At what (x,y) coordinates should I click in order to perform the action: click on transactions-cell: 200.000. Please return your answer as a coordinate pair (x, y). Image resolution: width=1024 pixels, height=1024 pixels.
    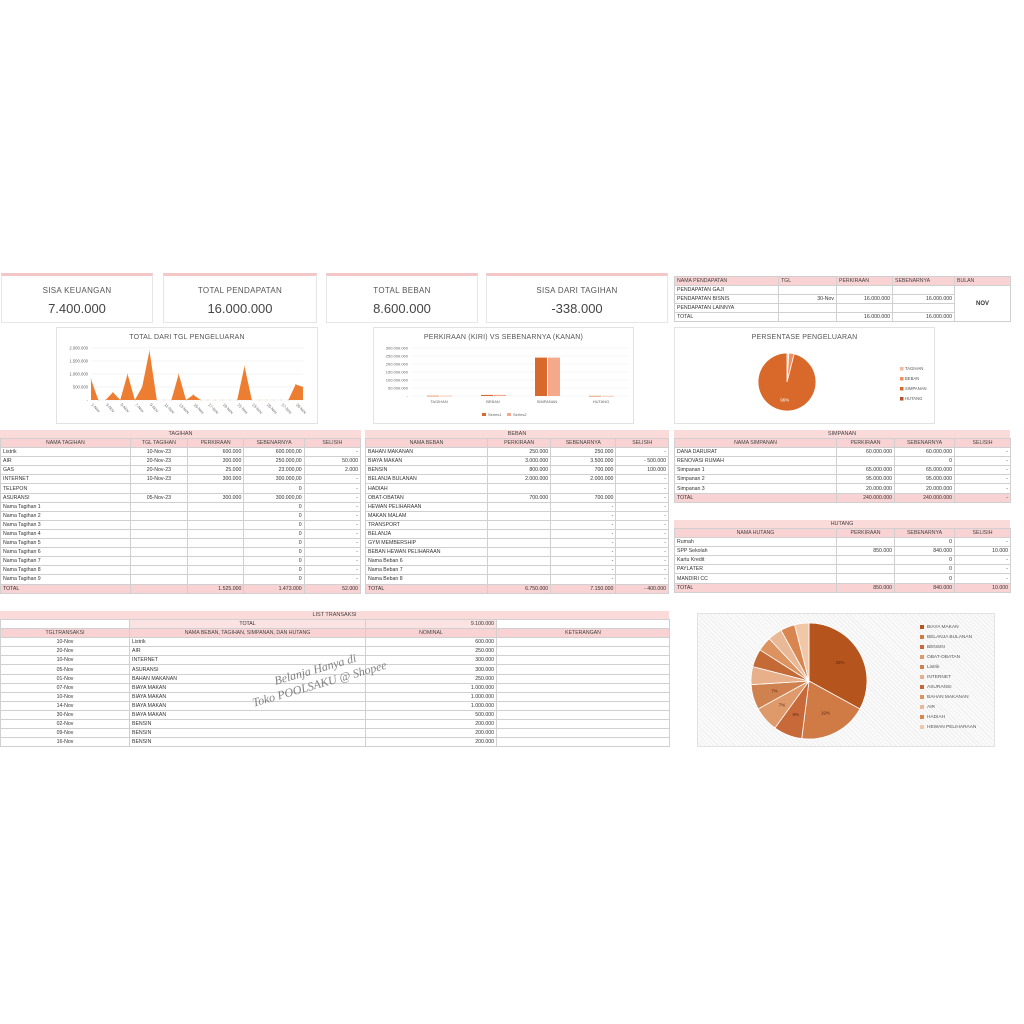
    Looking at the image, I should click on (431, 742).